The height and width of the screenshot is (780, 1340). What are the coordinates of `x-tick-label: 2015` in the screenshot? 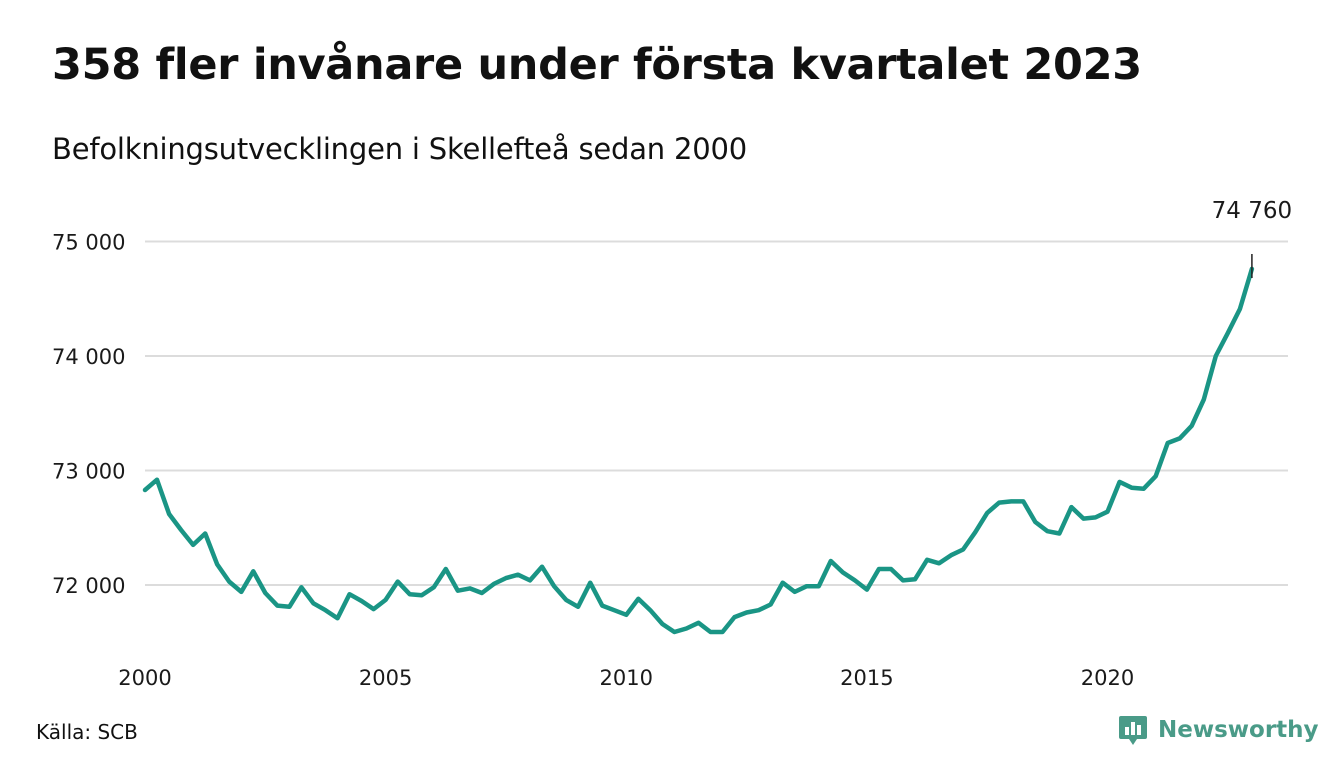 It's located at (866, 678).